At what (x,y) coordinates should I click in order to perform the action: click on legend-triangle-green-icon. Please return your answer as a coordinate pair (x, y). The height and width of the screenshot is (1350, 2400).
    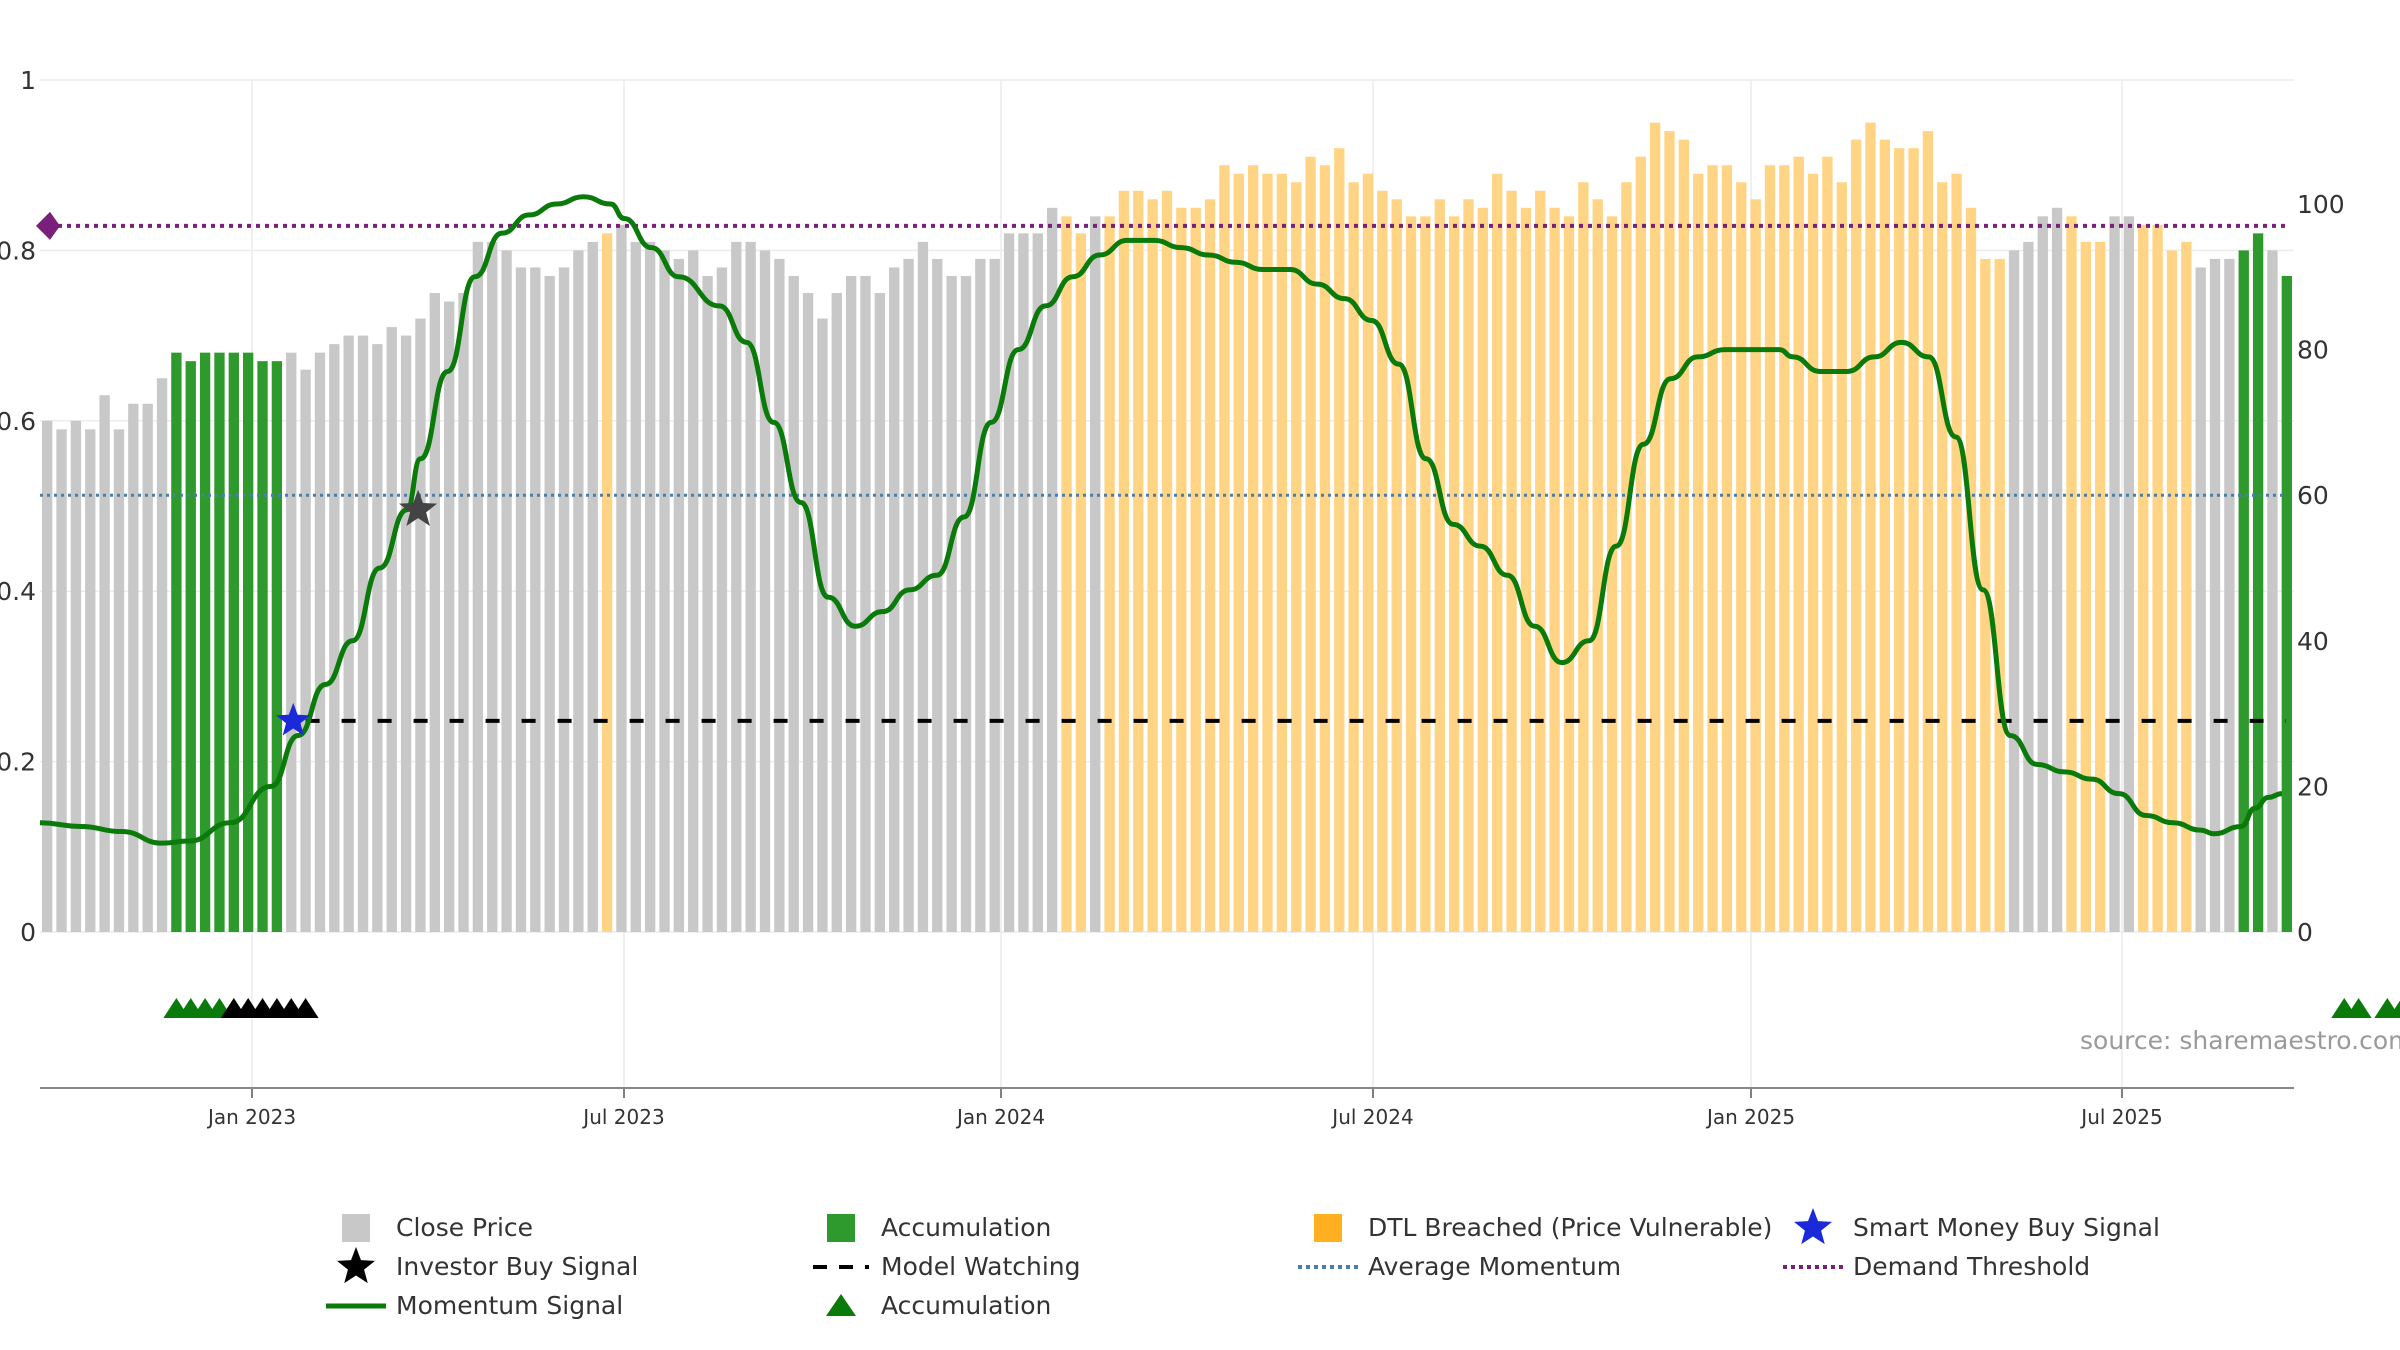
    Looking at the image, I should click on (841, 1305).